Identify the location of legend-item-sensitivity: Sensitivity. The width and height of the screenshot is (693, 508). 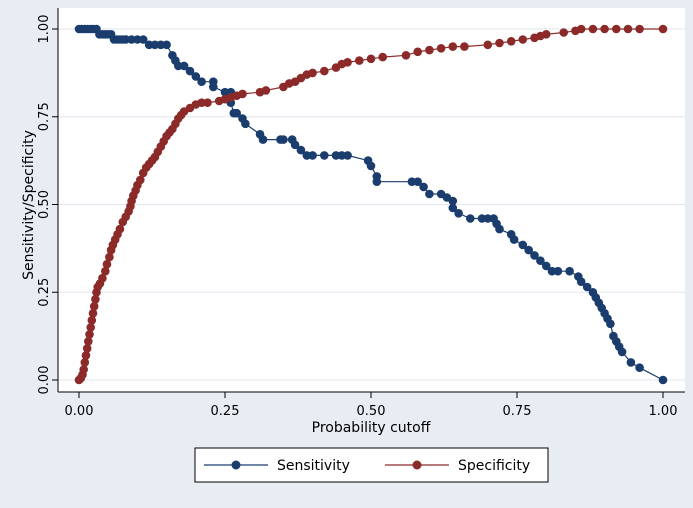
(277, 466).